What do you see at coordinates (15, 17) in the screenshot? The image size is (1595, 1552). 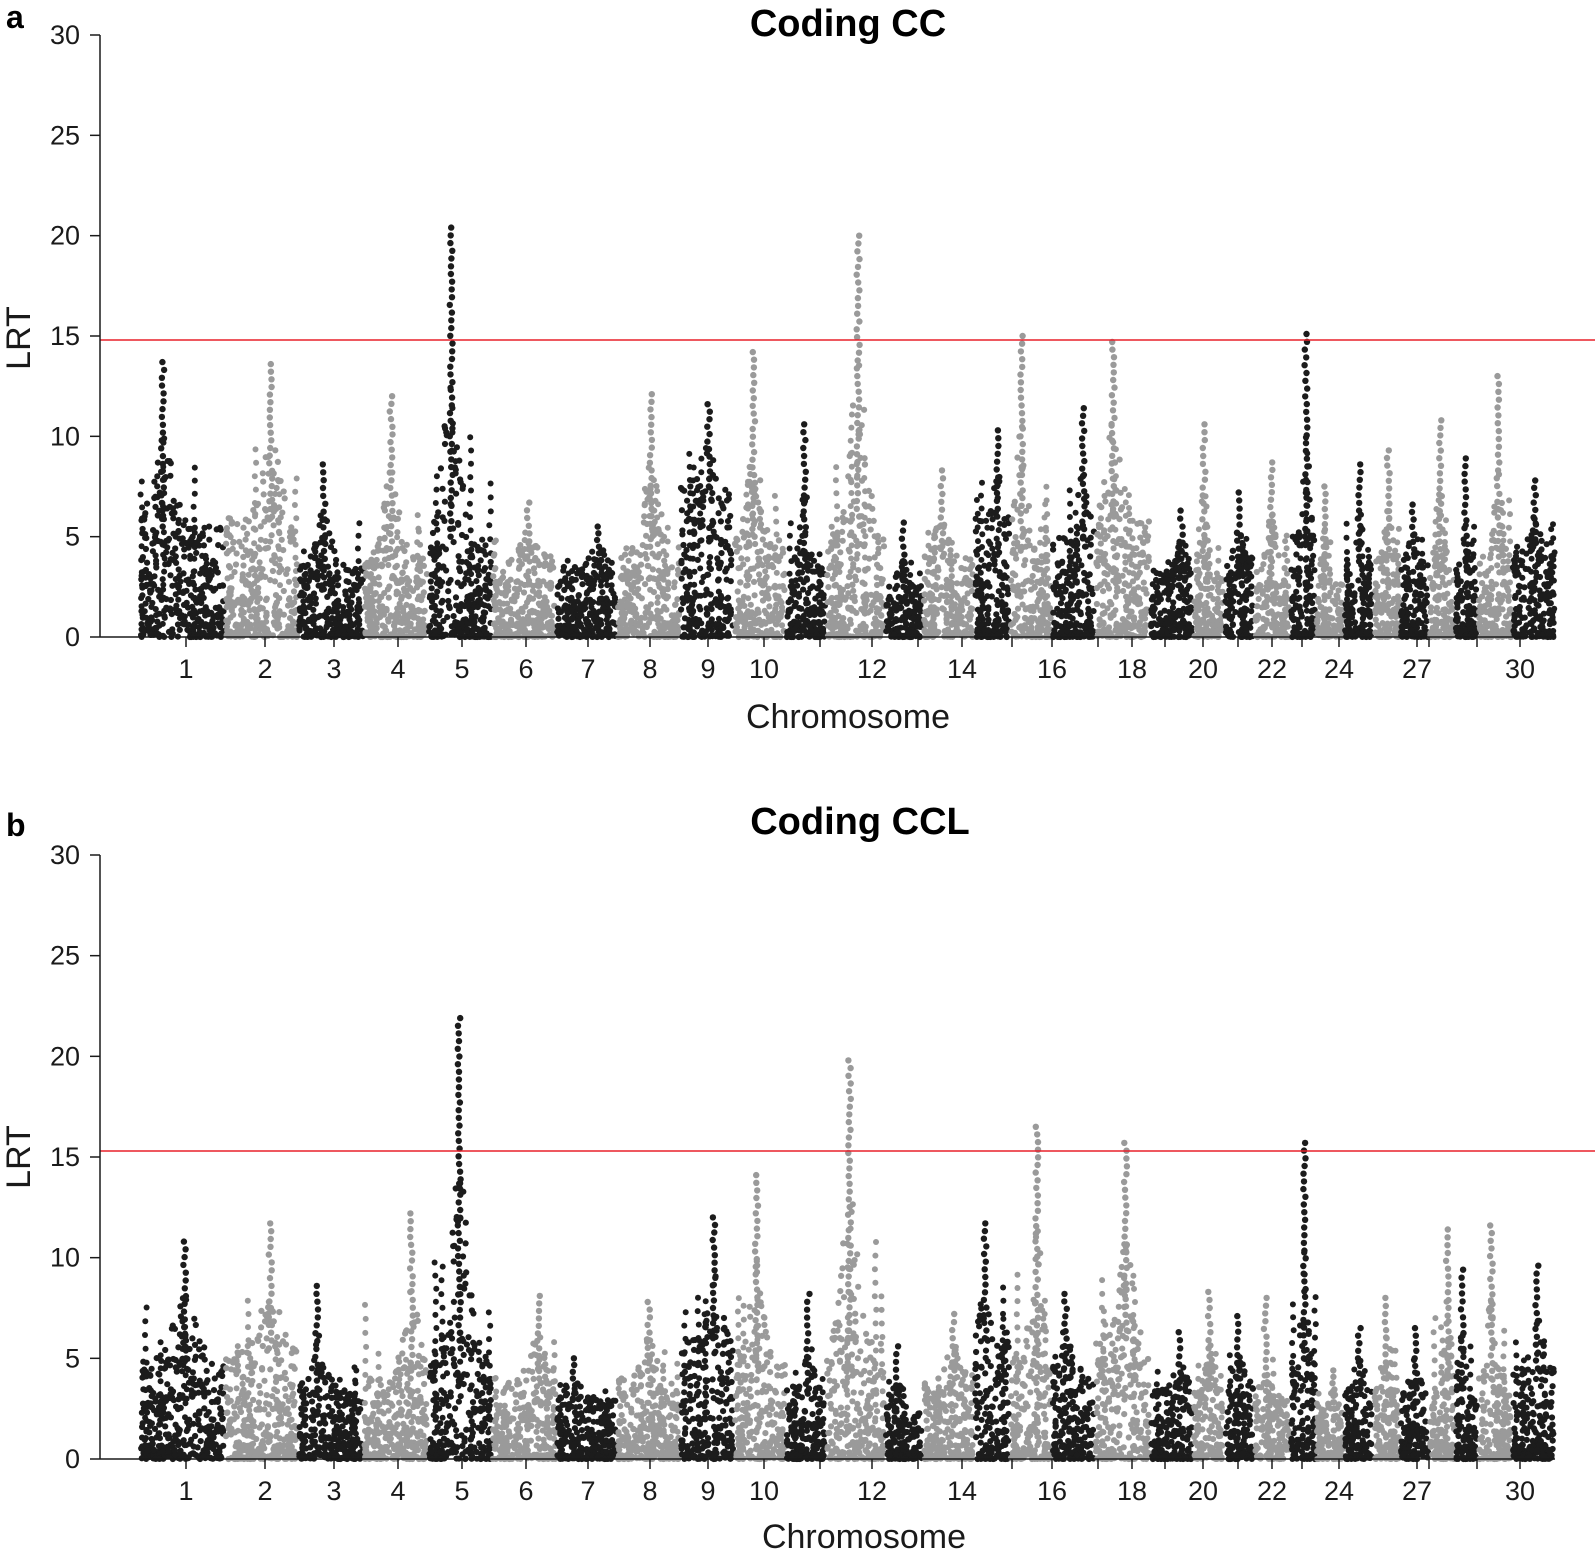 I see `panel-letter-a: a` at bounding box center [15, 17].